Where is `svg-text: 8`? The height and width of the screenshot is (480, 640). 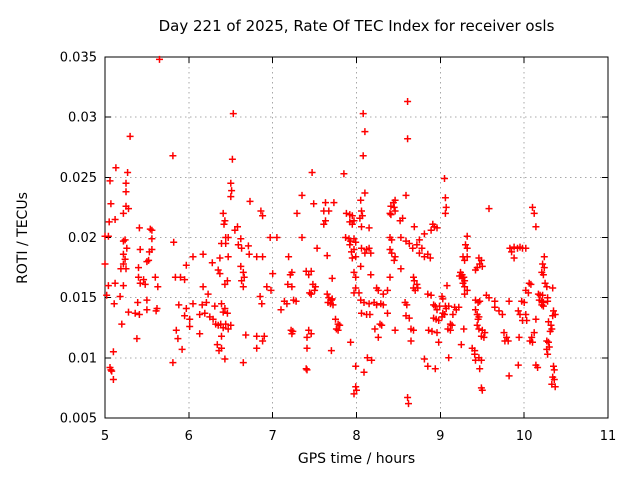 svg-text: 8 is located at coordinates (356, 436).